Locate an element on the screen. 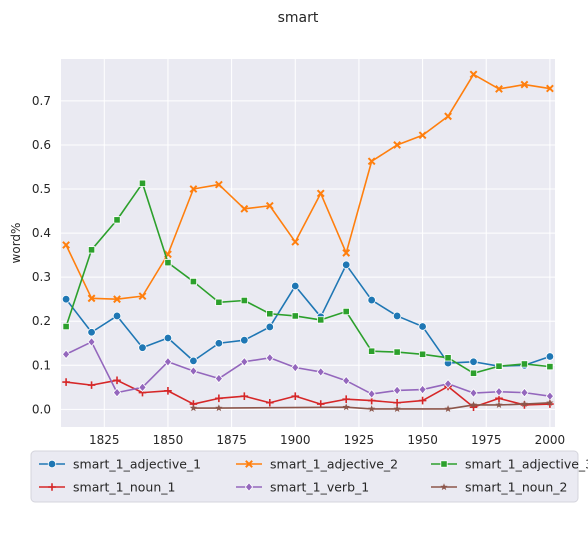 Image resolution: width=588 pixels, height=537 pixels. y-tick-label: 0.4 is located at coordinates (41, 233).